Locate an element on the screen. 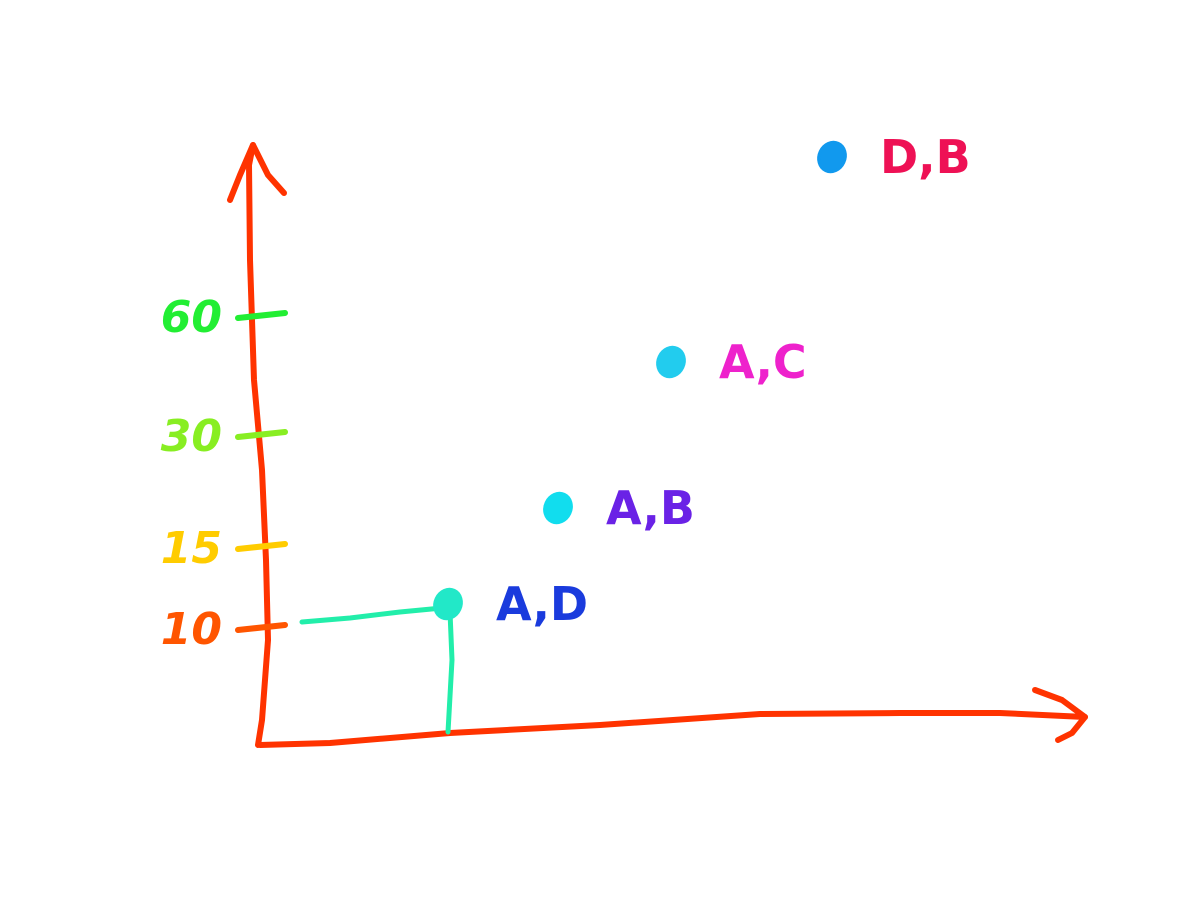  horizontal-guide-line is located at coordinates (372, 615).